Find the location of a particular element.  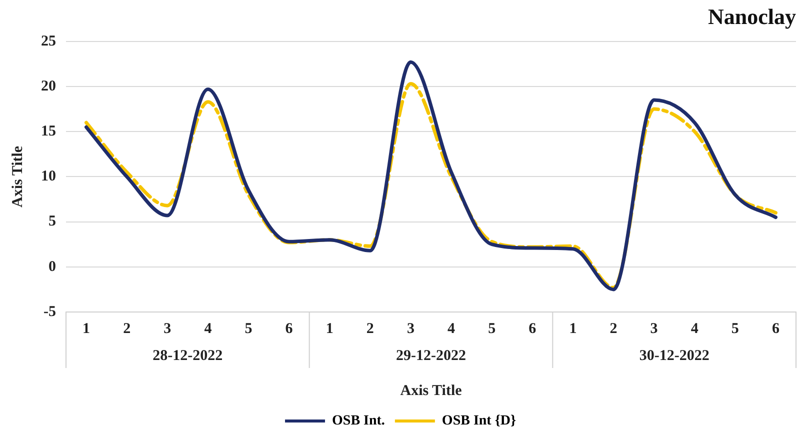

x-axis-title: Axis Title is located at coordinates (431, 390).